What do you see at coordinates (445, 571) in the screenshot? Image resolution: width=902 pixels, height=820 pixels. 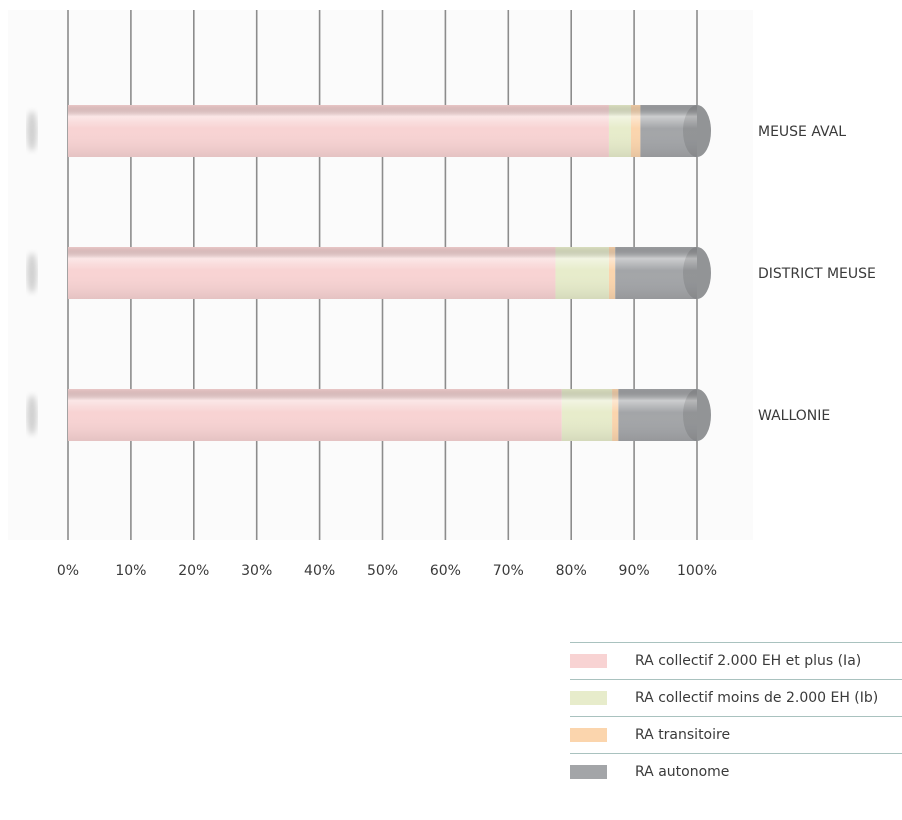 I see `x-tick-label: 60%` at bounding box center [445, 571].